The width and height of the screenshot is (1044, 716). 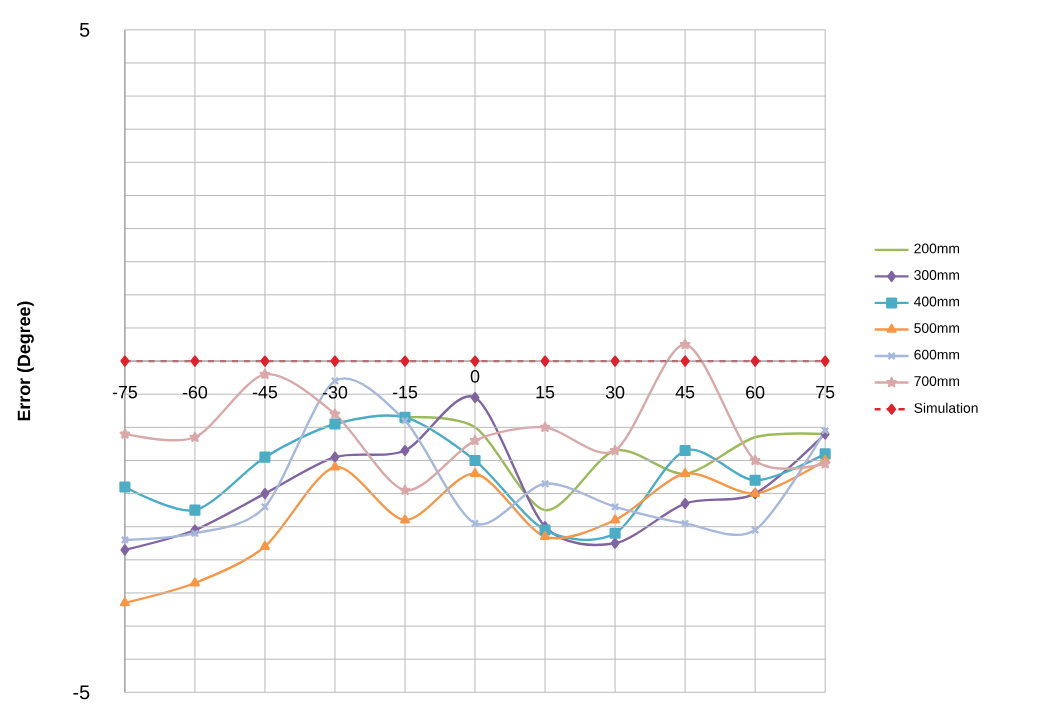 What do you see at coordinates (265, 392) in the screenshot?
I see `x-tick-label: -45` at bounding box center [265, 392].